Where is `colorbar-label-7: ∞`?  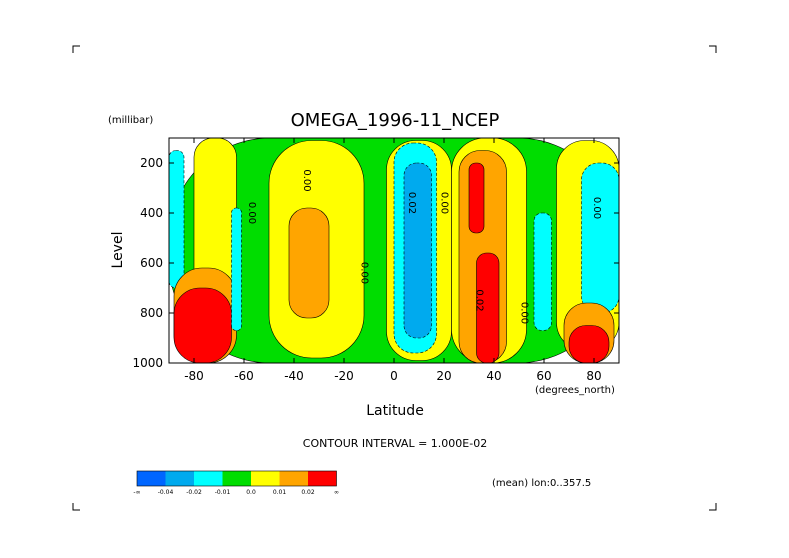
colorbar-label-7: ∞ is located at coordinates (336, 492).